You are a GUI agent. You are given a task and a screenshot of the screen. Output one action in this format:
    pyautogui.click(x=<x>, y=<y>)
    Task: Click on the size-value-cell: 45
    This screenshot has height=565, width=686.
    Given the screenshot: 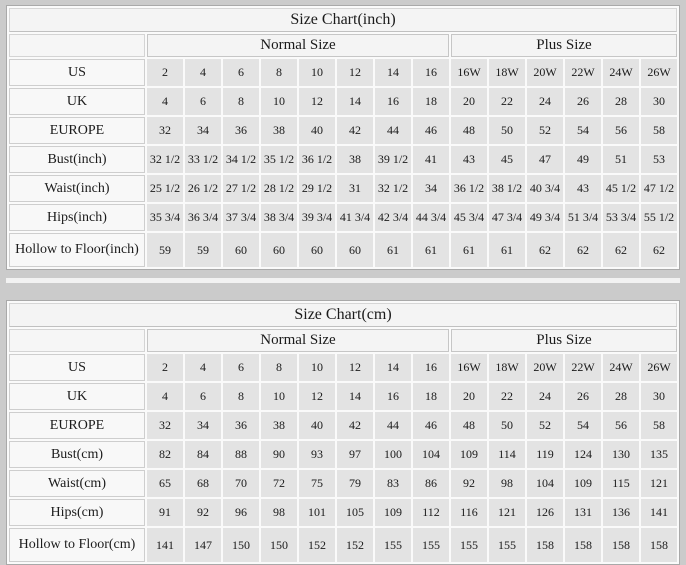 What is the action you would take?
    pyautogui.click(x=507, y=159)
    